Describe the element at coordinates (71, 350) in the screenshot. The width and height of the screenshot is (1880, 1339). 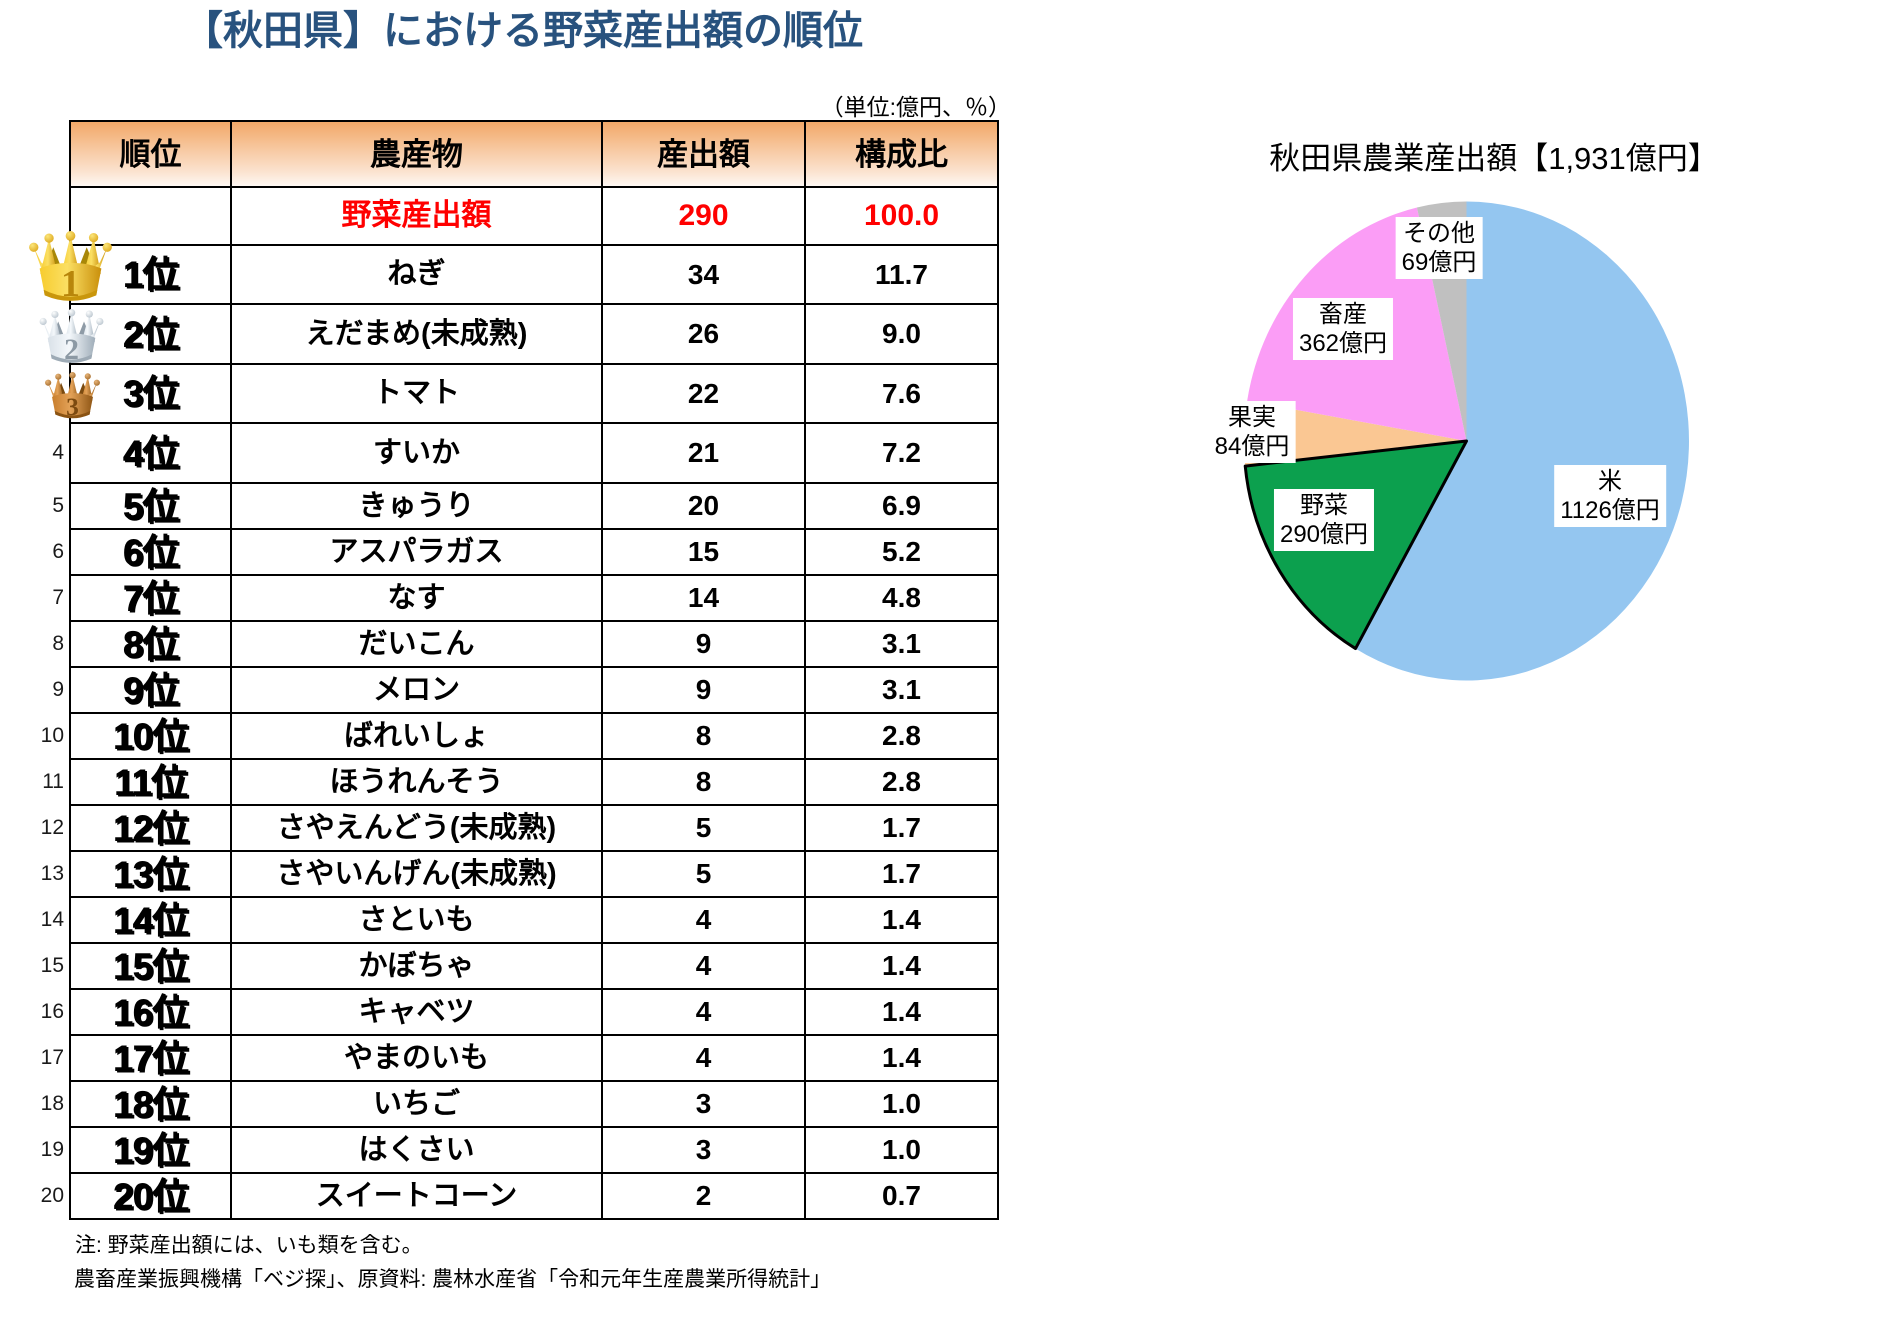
I see `svg-text: 2` at that location.